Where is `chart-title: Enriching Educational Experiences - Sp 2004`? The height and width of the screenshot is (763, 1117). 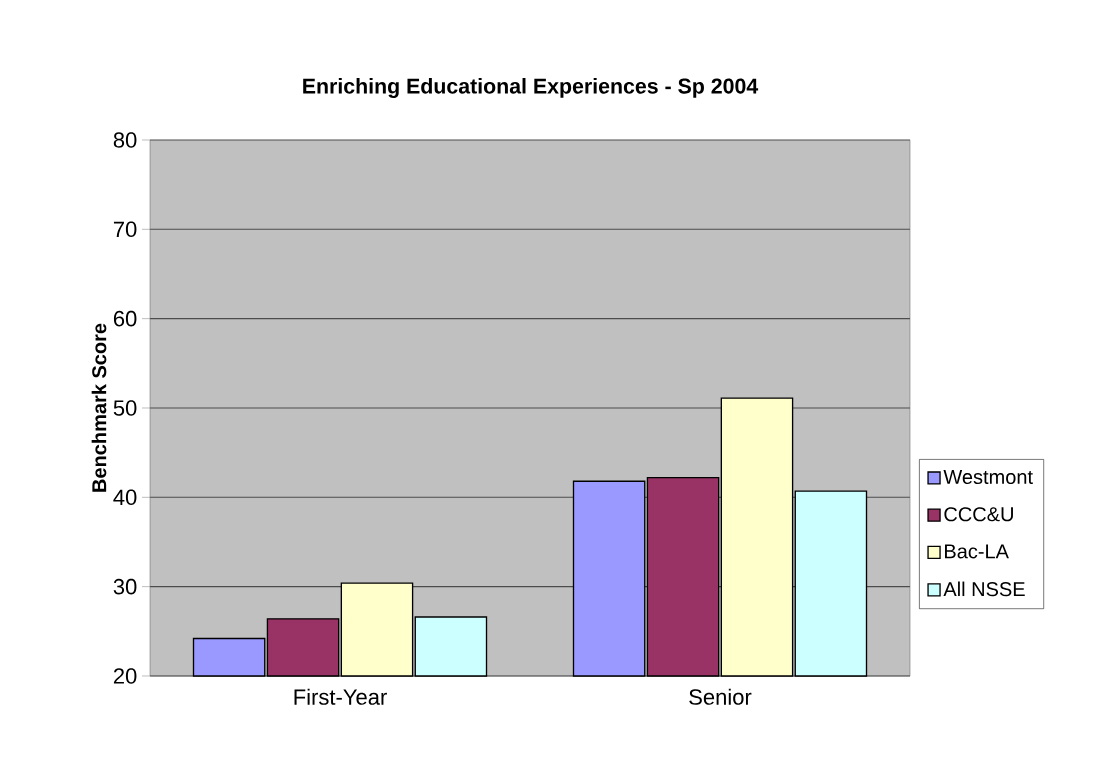 chart-title: Enriching Educational Experiences - Sp 2004 is located at coordinates (531, 87).